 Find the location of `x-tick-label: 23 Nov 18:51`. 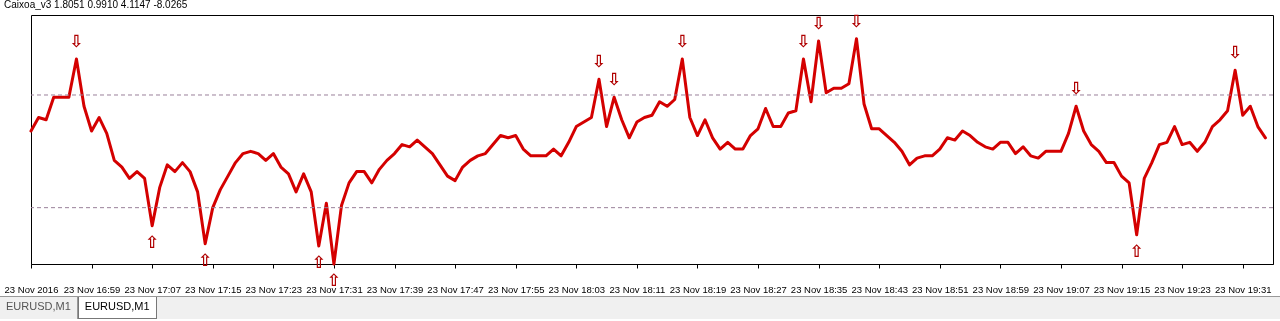

x-tick-label: 23 Nov 18:51 is located at coordinates (940, 289).